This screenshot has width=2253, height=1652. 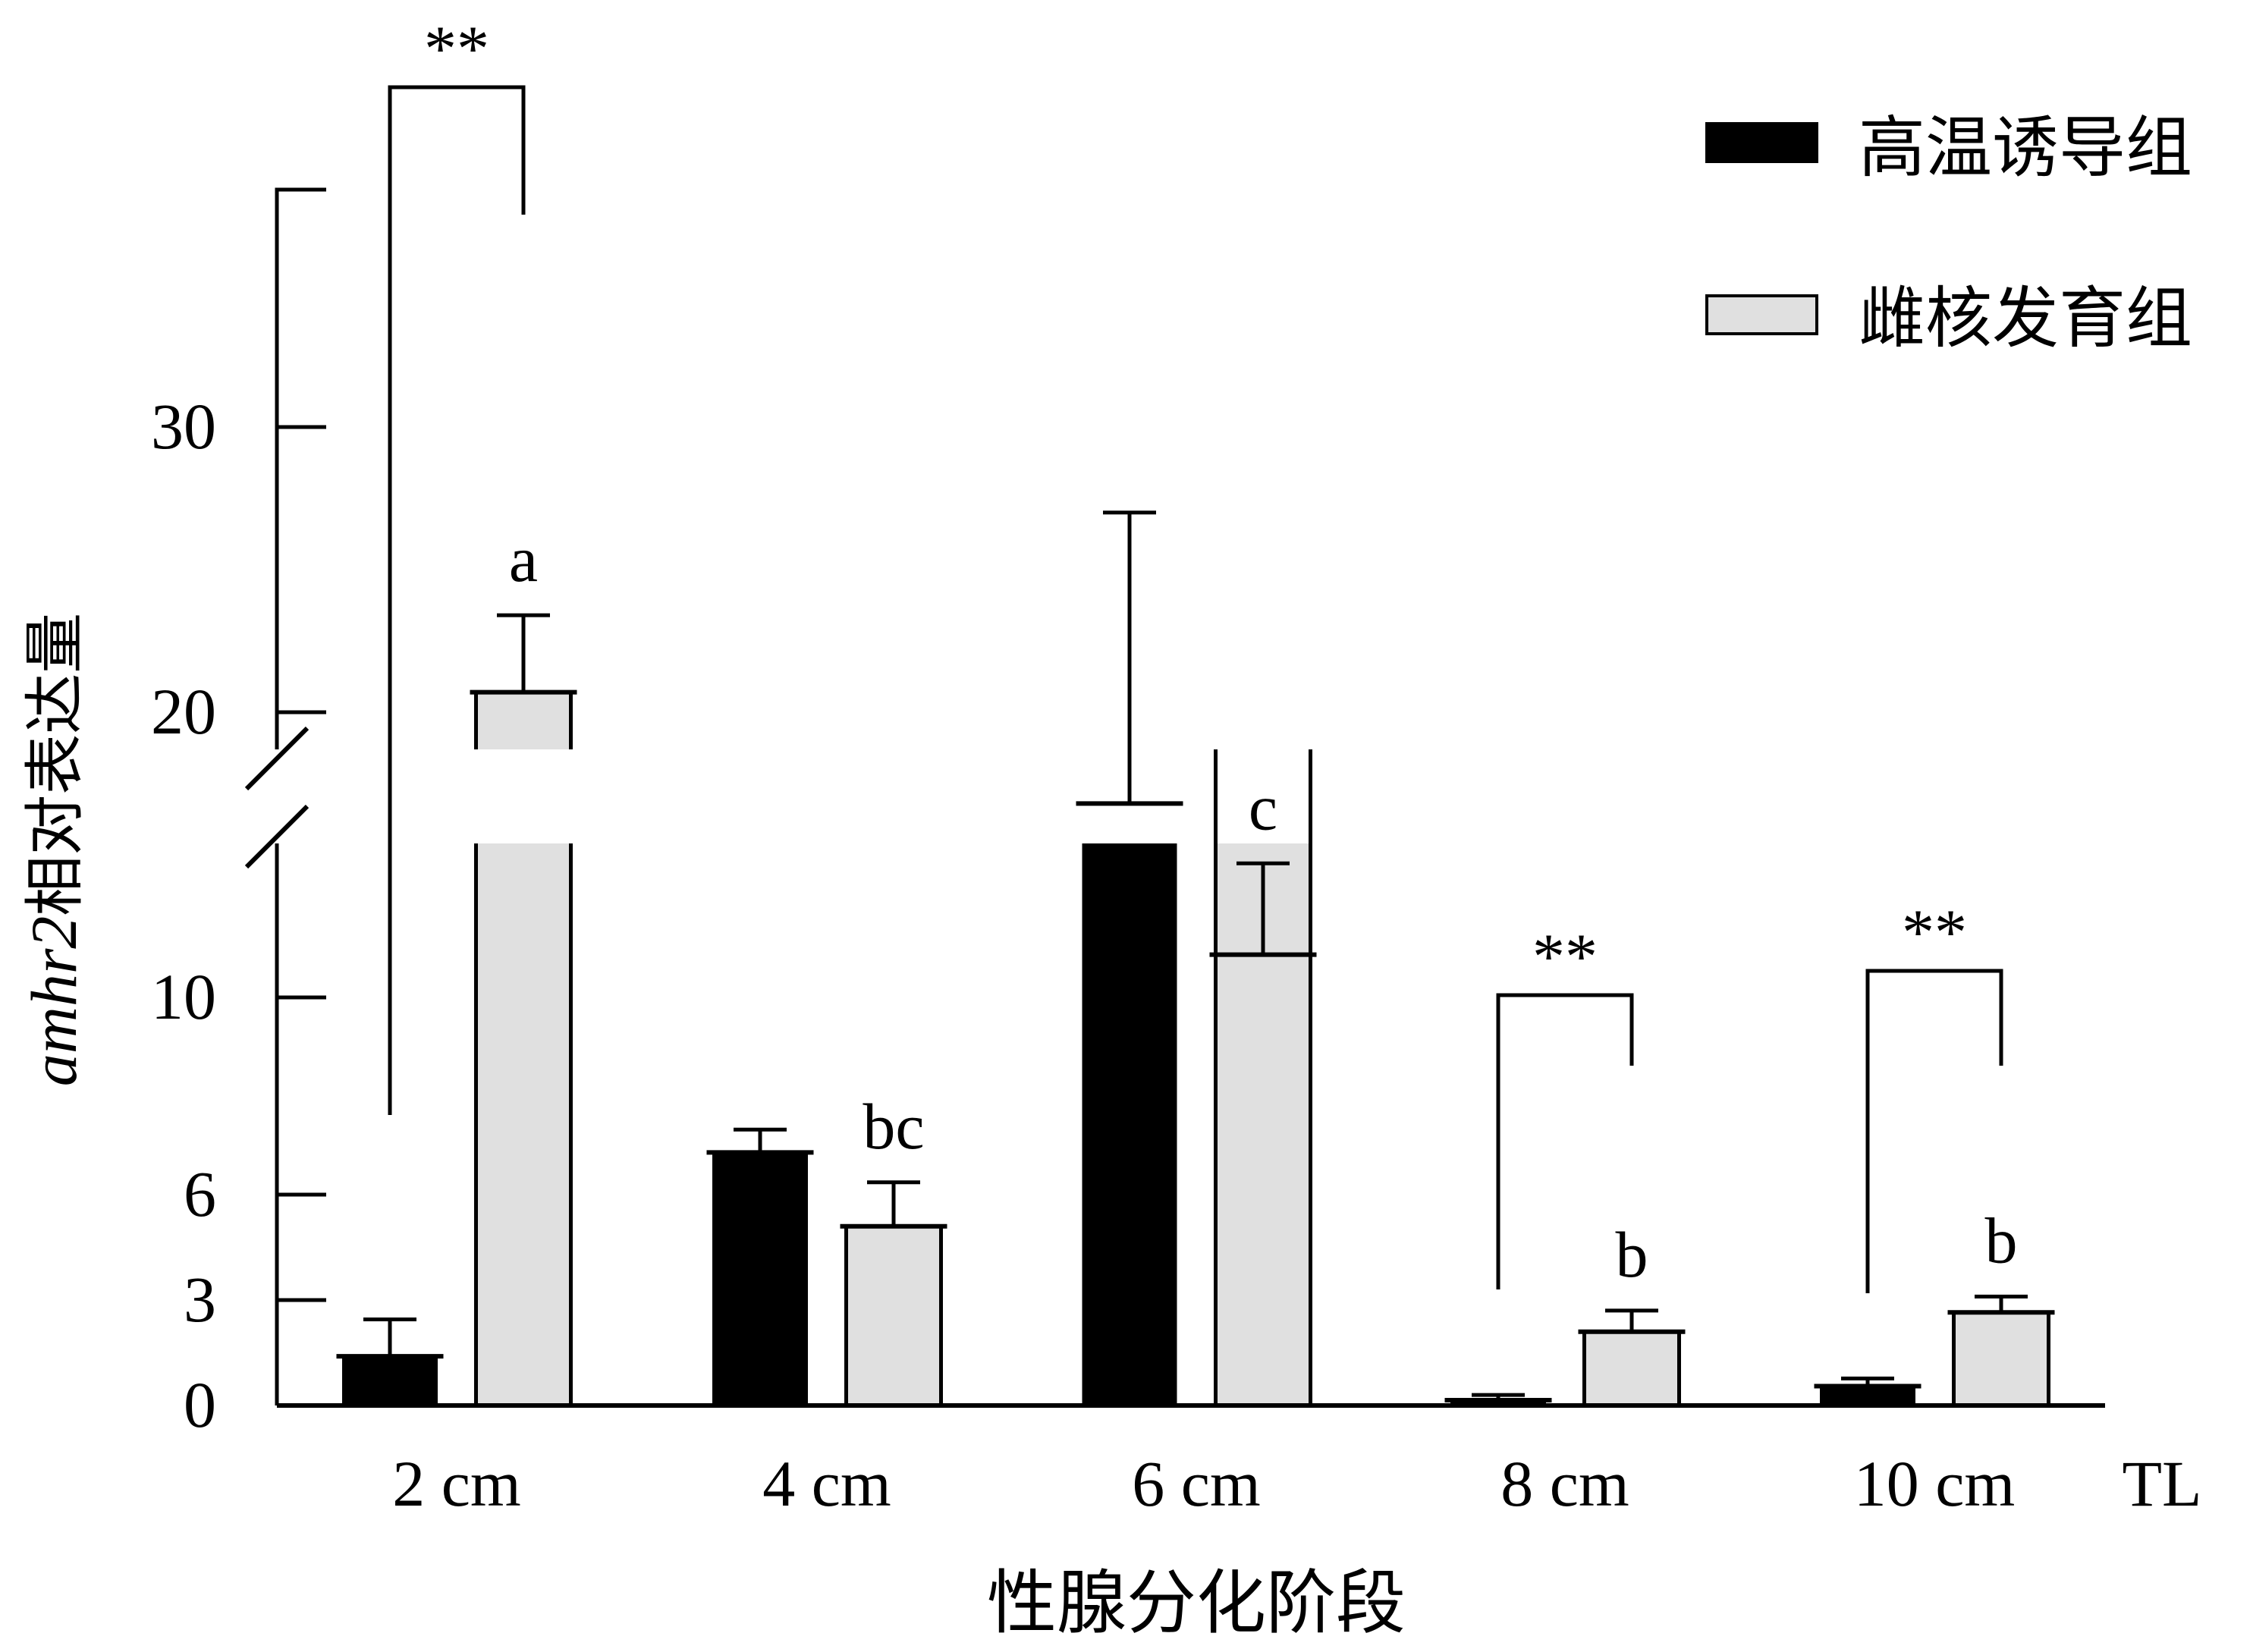 What do you see at coordinates (55, 765) in the screenshot?
I see `y-axis-title-text: 相对表达量` at bounding box center [55, 765].